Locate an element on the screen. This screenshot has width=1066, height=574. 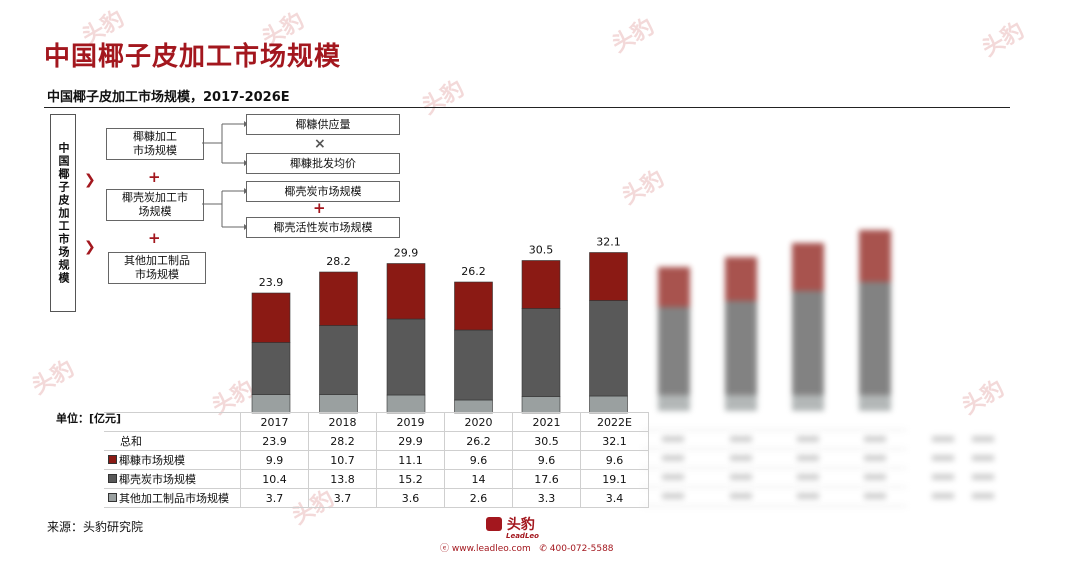
total-label-2017: 23.9 is located at coordinates (271, 282).